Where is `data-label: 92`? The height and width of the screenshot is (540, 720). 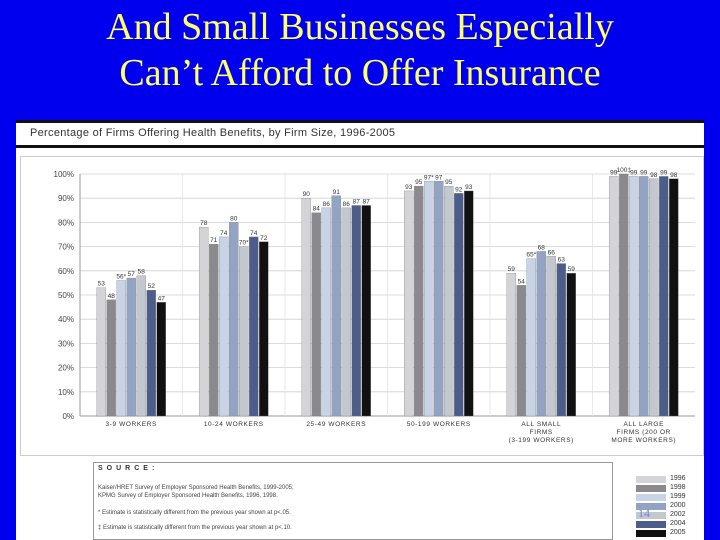
data-label: 92 is located at coordinates (459, 189).